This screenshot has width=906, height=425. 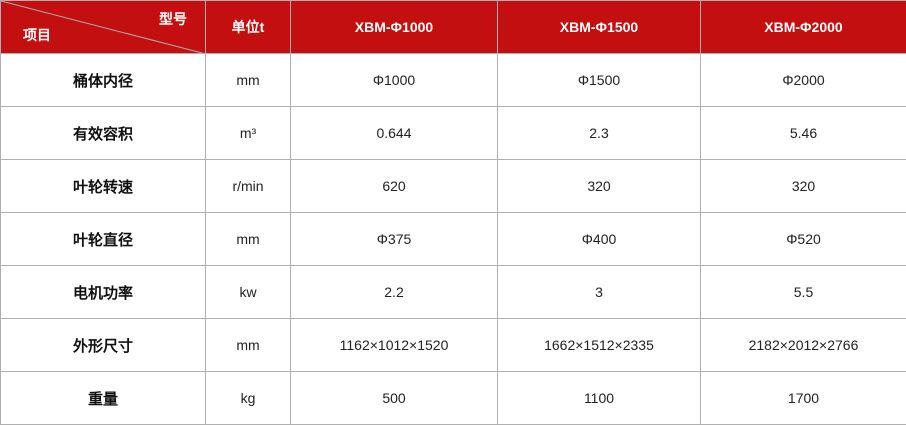 I want to click on table-row: 桶体内径 mm Φ1000 Φ1500 Φ2000, so click(x=453, y=80).